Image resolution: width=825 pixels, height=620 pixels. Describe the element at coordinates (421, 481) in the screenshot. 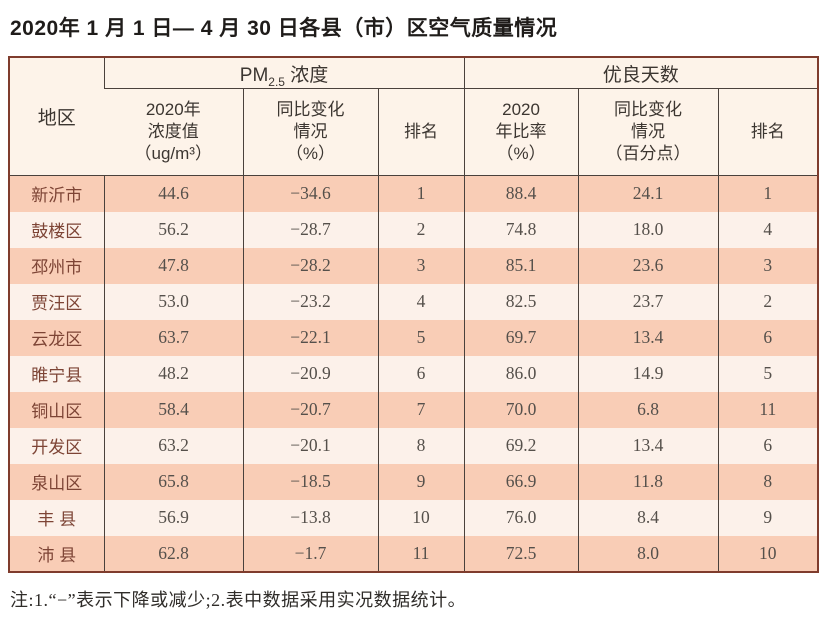

I see `pm-rank-cell: 9` at that location.